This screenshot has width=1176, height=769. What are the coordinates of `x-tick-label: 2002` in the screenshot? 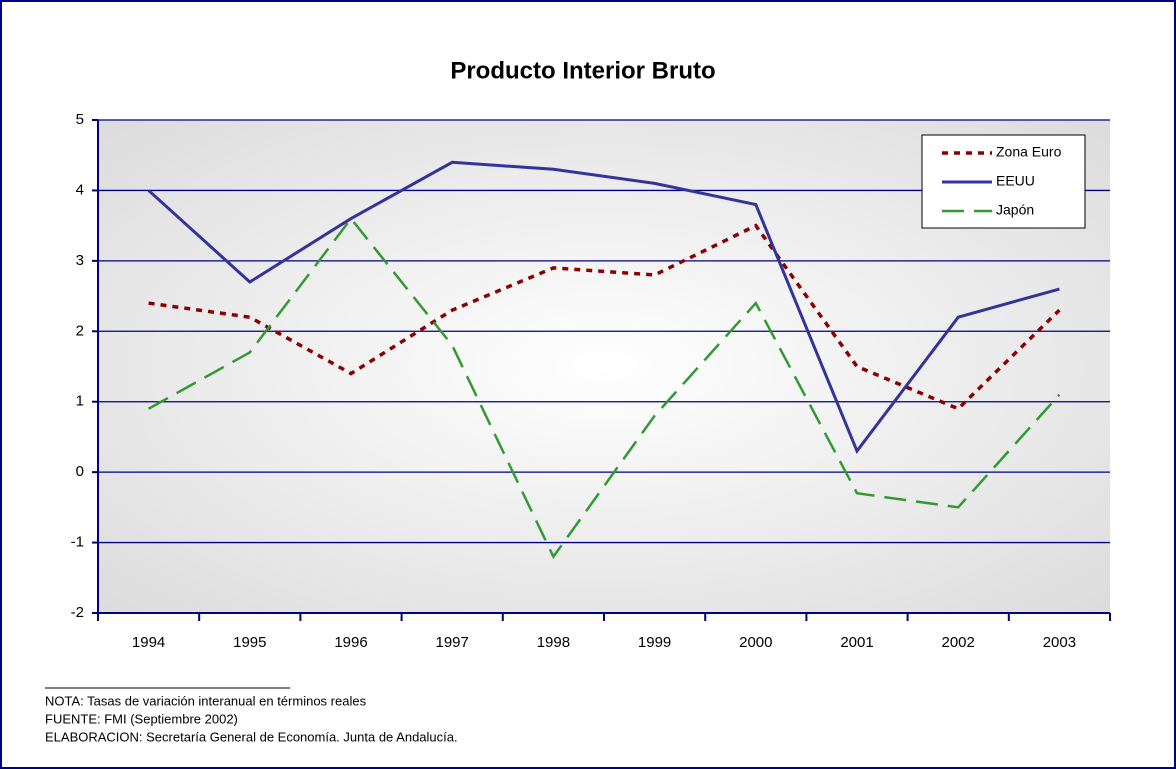 It's located at (958, 642).